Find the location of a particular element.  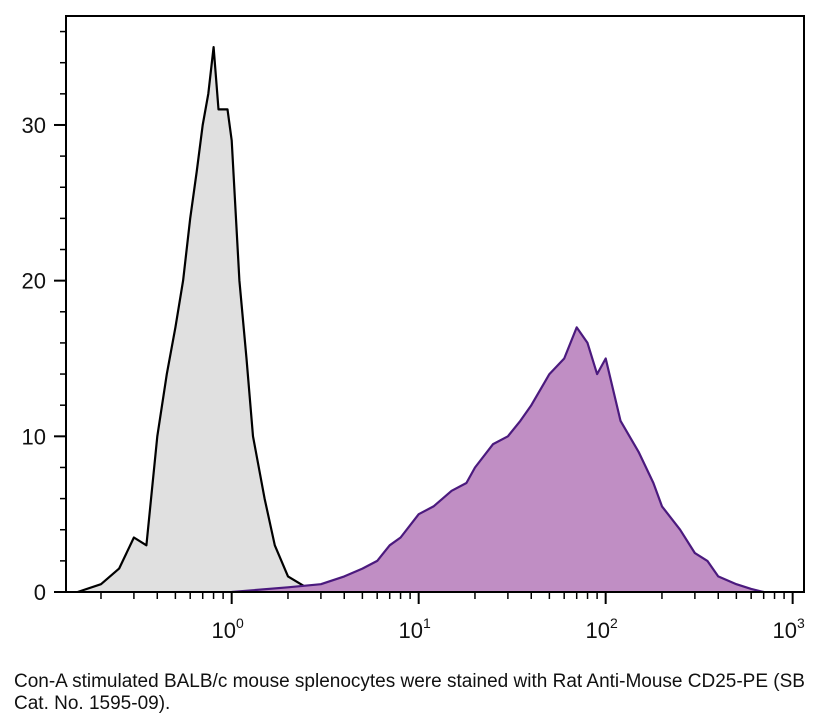

y-tick-label: 0 is located at coordinates (40, 592).